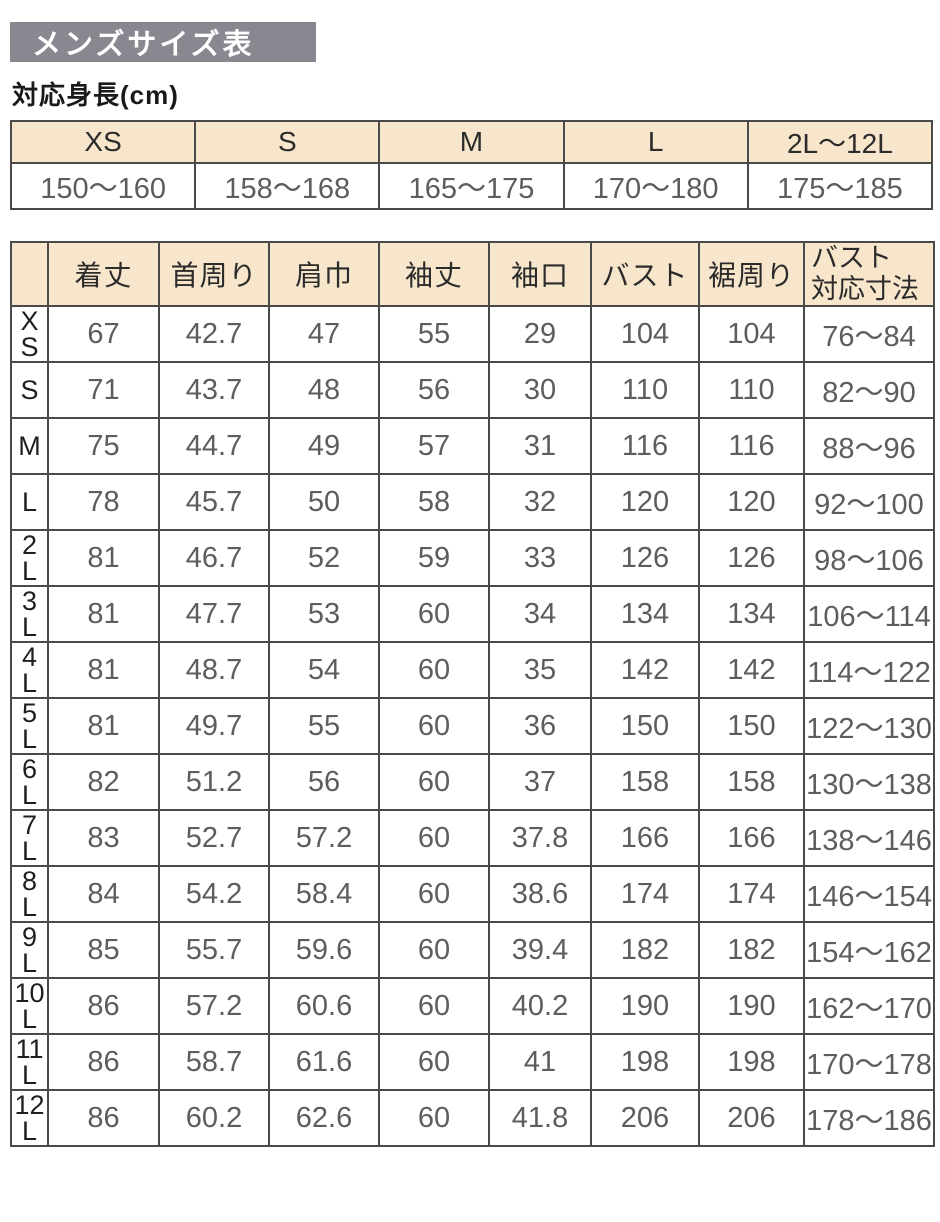 The height and width of the screenshot is (1222, 940). What do you see at coordinates (540, 838) in the screenshot?
I see `measurement-cell: 37.8` at bounding box center [540, 838].